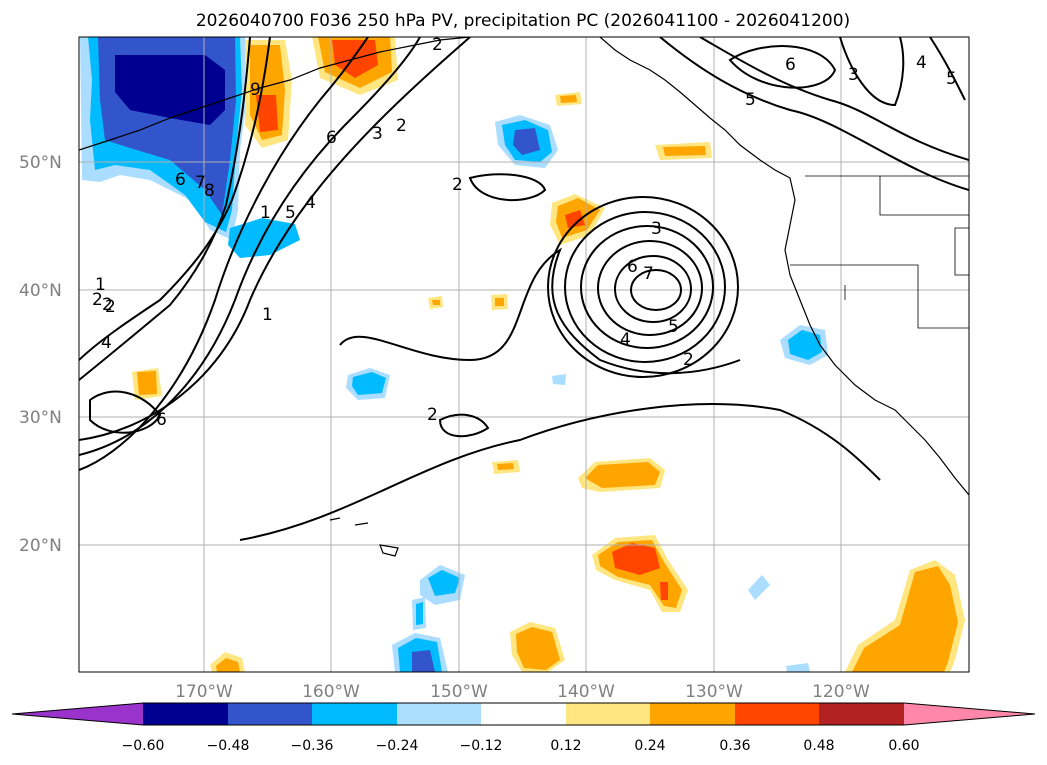  Describe the element at coordinates (903, 746) in the screenshot. I see `colorbar-tick-label: 0.60` at that location.